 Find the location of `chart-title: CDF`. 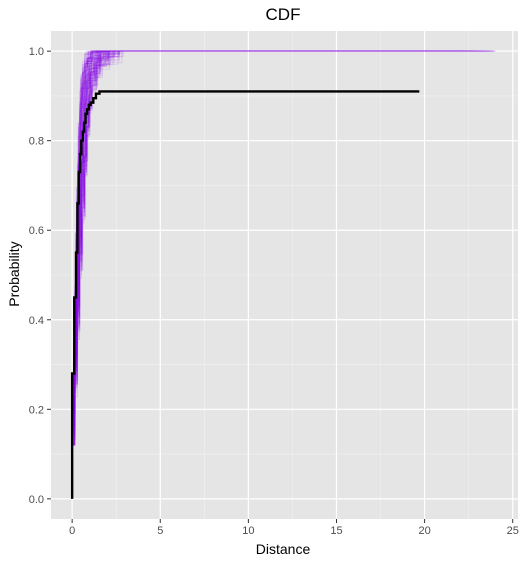

chart-title: CDF is located at coordinates (283, 14).